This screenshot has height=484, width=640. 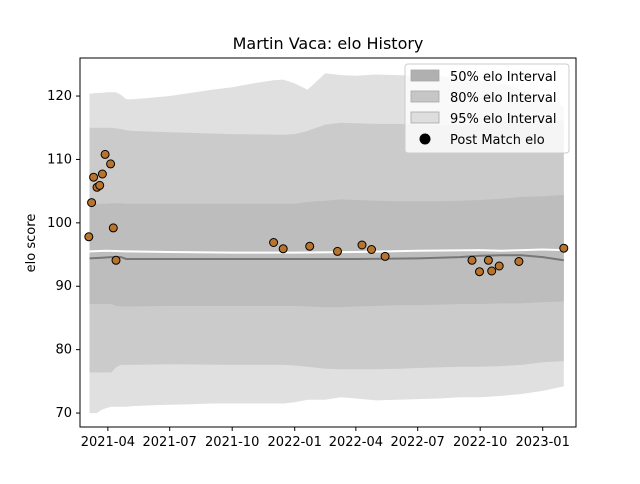 I want to click on legend-marker, so click(x=425, y=139).